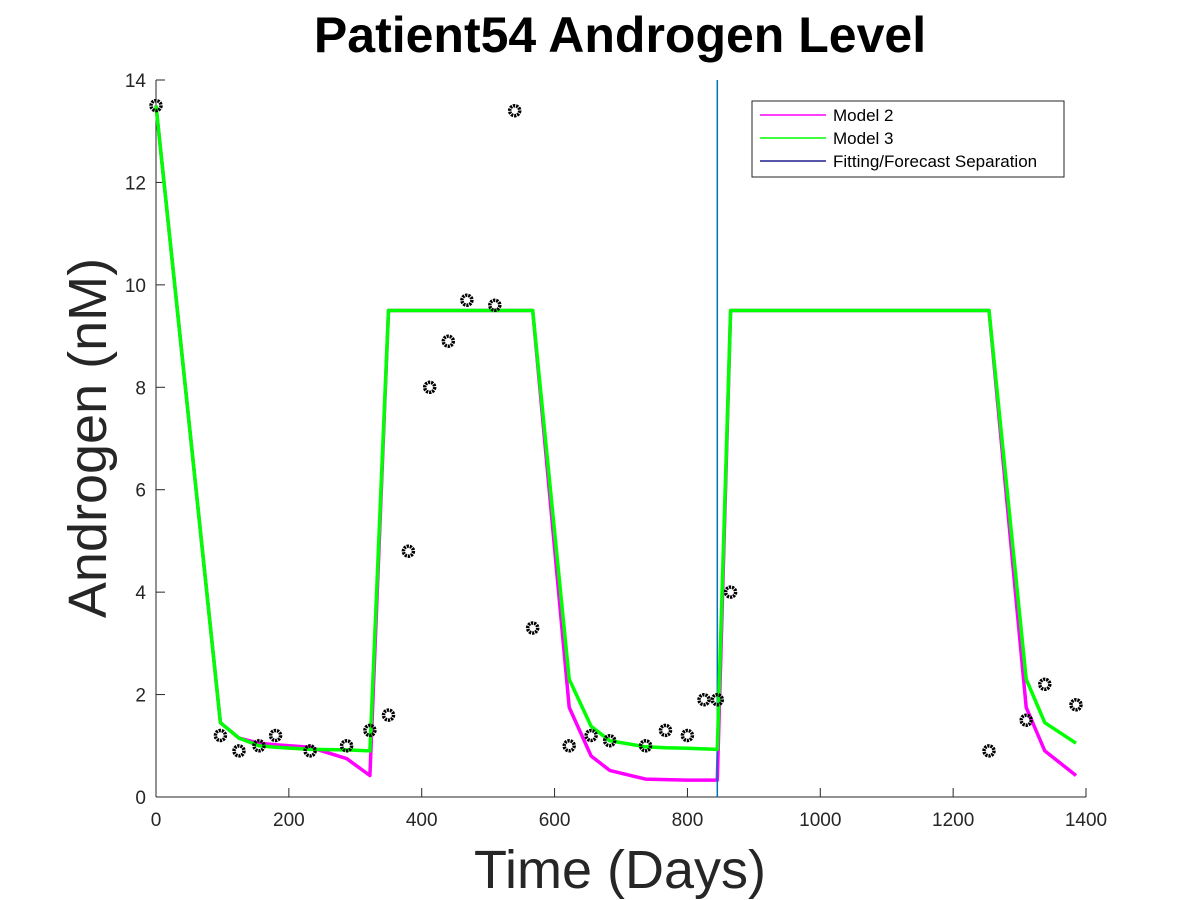 The width and height of the screenshot is (1200, 900). Describe the element at coordinates (820, 820) in the screenshot. I see `x-tick-label: 1000` at that location.